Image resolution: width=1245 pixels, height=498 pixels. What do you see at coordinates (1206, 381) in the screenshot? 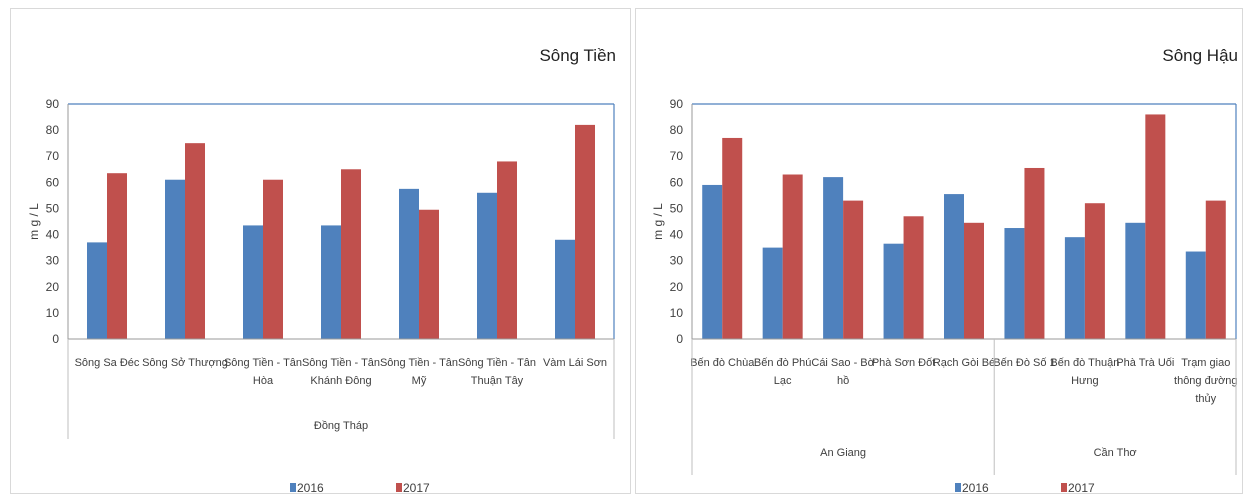
I see `x-category-label: Trạm giao thông đường thủy` at bounding box center [1206, 381].